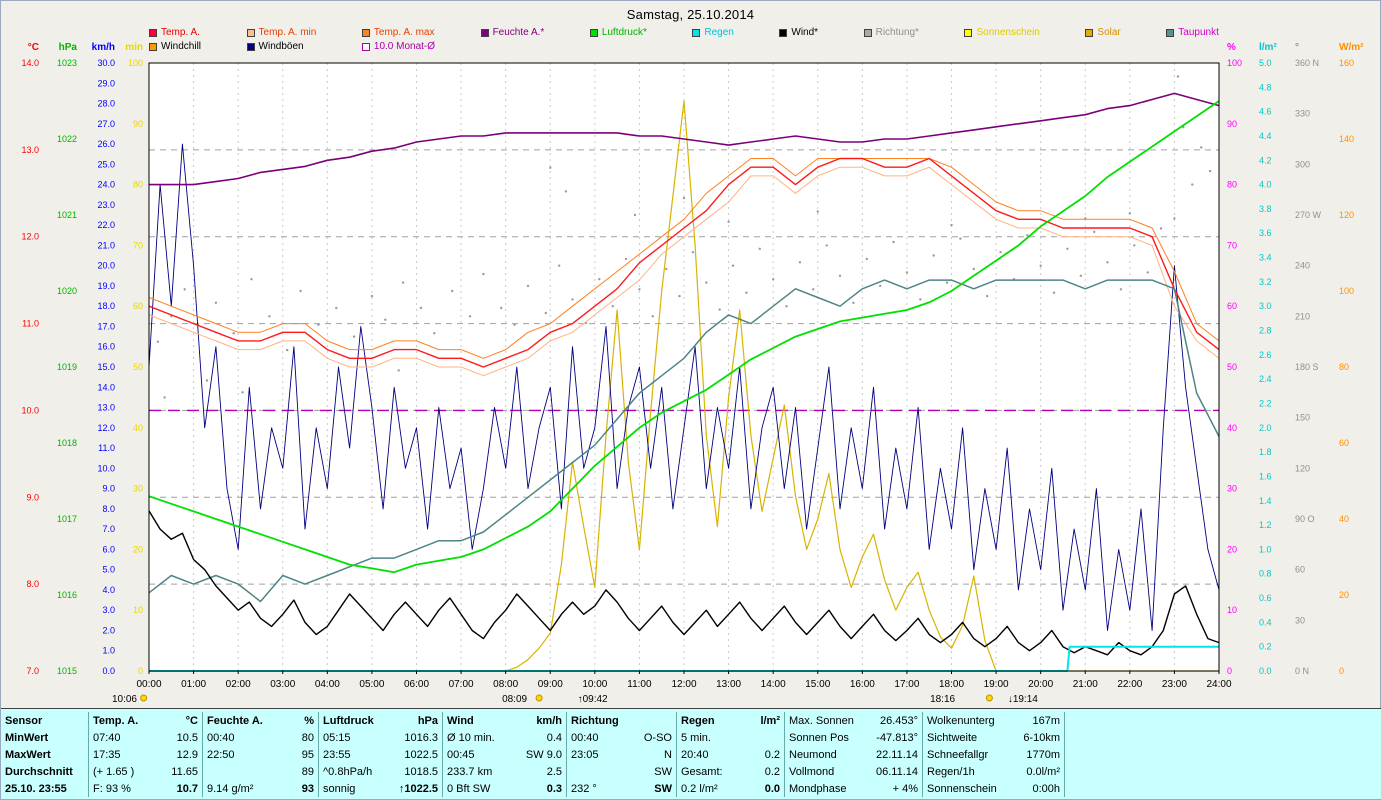 Image resolution: width=1381 pixels, height=800 pixels. Describe the element at coordinates (968, 32) in the screenshot. I see `legend-marker-sonnenschein-icon` at that location.